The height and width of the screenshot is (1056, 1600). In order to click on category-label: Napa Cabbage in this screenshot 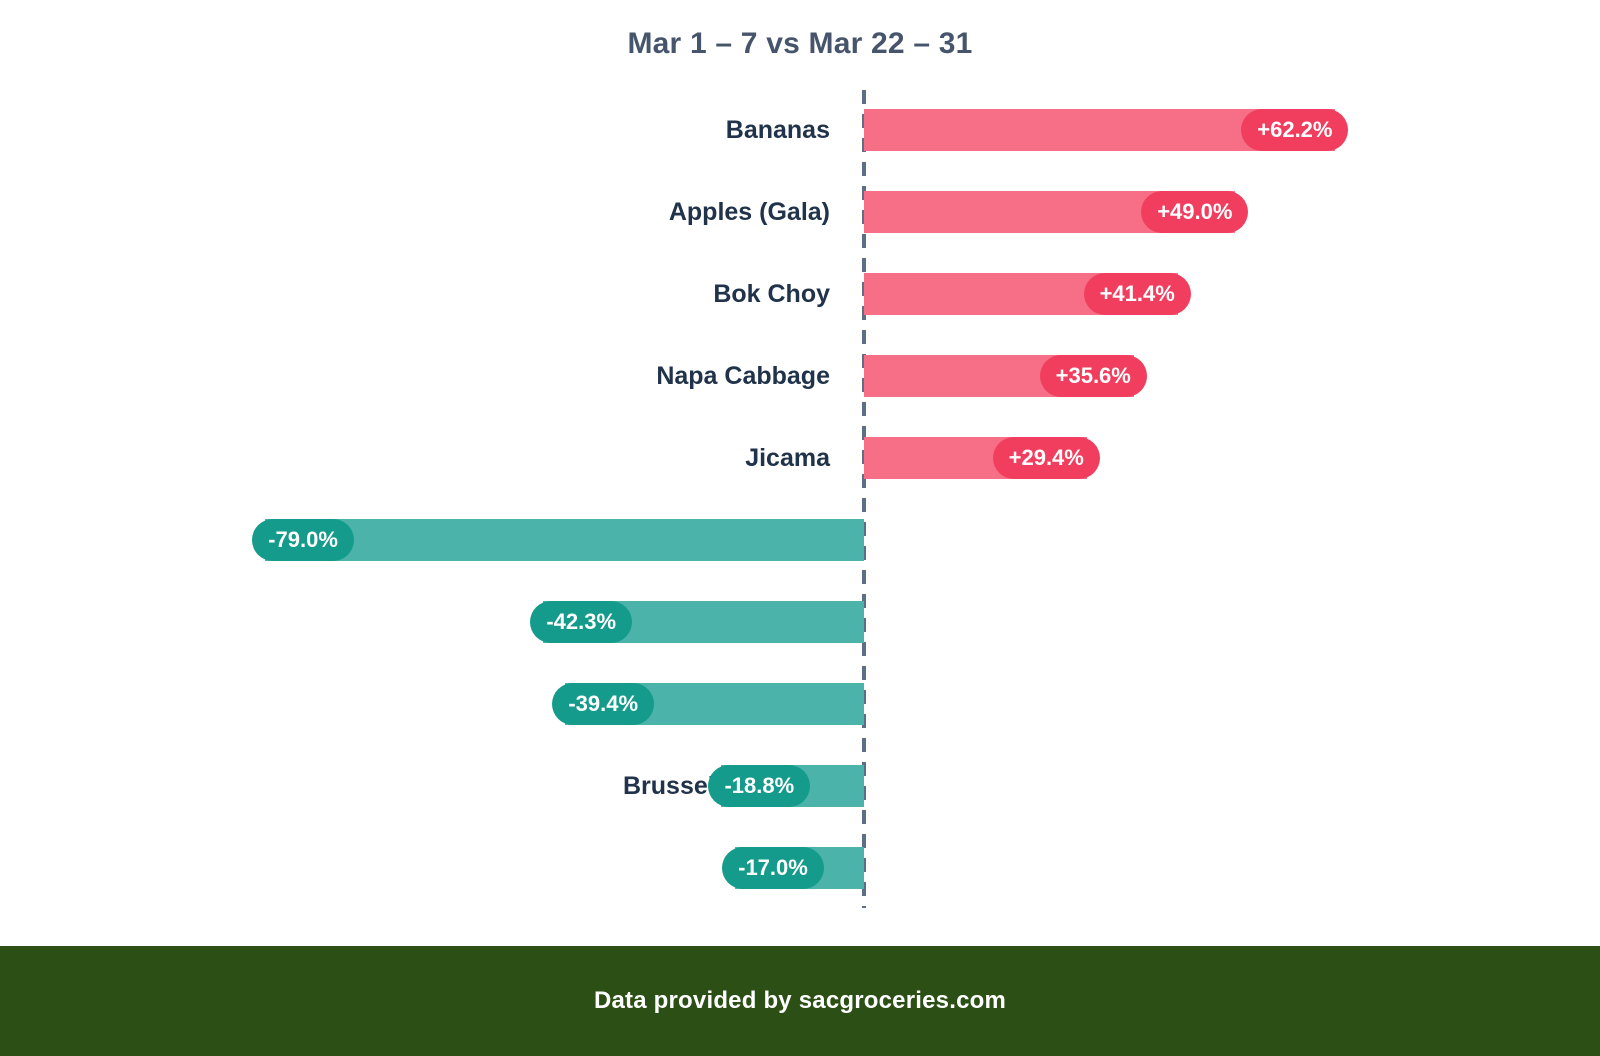, I will do `click(743, 376)`.